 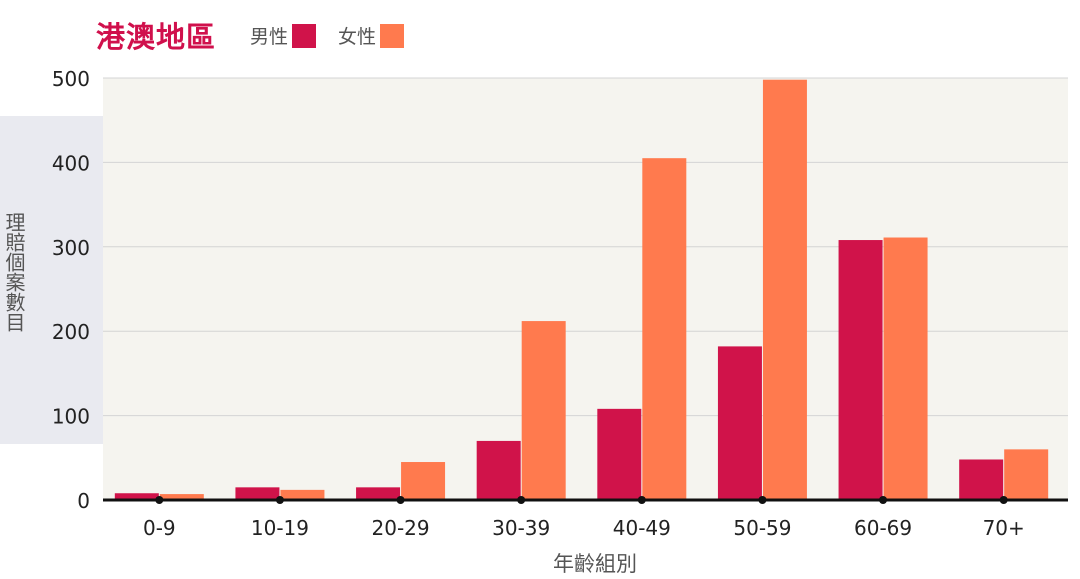 What do you see at coordinates (357, 37) in the screenshot?
I see `legend-label-female: 女性` at bounding box center [357, 37].